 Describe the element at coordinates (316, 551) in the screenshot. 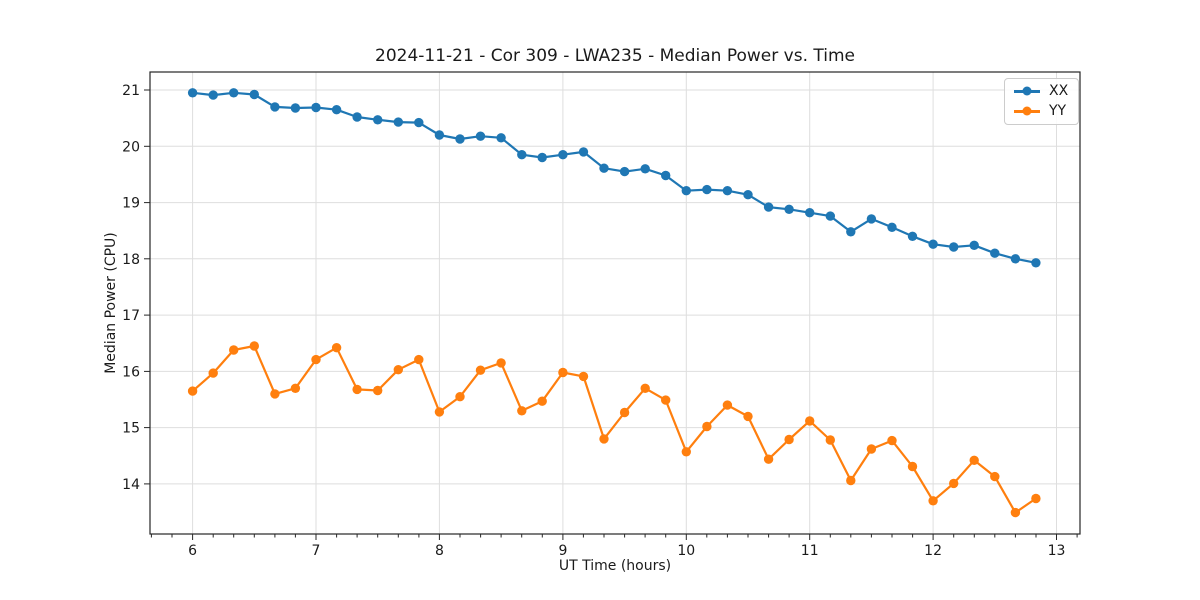

I see `svg-text: 7` at that location.